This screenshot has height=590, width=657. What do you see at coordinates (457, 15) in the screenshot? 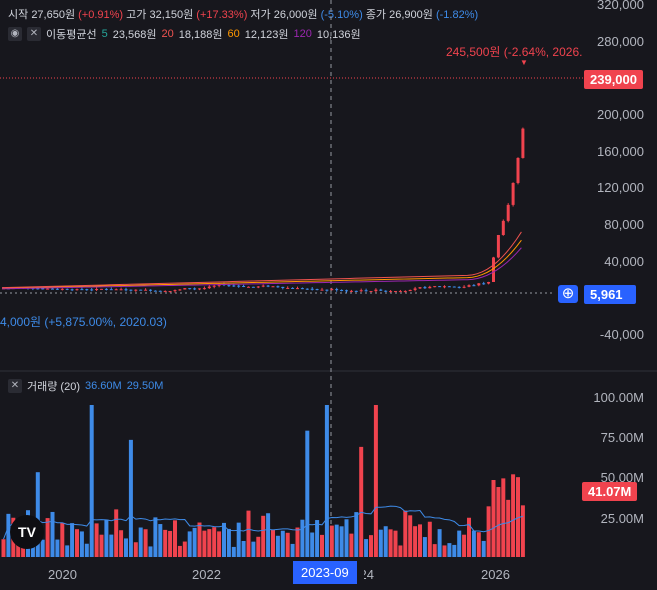
I see `close-change: (-1.82%)` at bounding box center [457, 15].